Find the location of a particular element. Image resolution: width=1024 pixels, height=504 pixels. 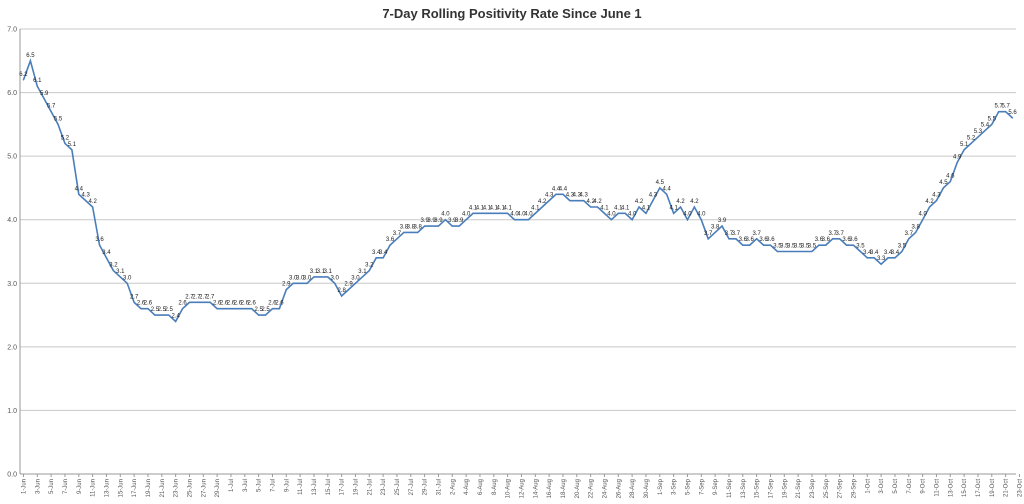

data-label: 5.1 is located at coordinates (964, 145).